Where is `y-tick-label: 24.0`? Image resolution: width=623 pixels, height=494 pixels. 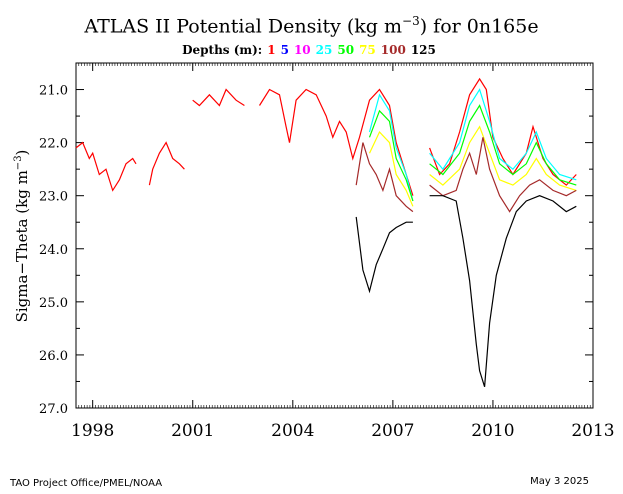
y-tick-label: 24.0 is located at coordinates (53, 250).